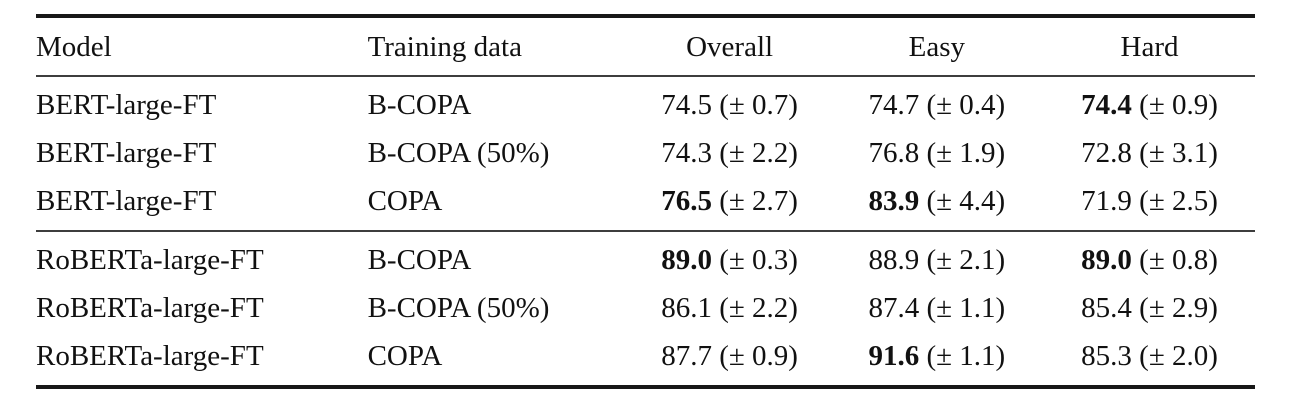 The width and height of the screenshot is (1289, 412). I want to click on overall-score-cell: 86.1 (± 2.2), so click(730, 308).